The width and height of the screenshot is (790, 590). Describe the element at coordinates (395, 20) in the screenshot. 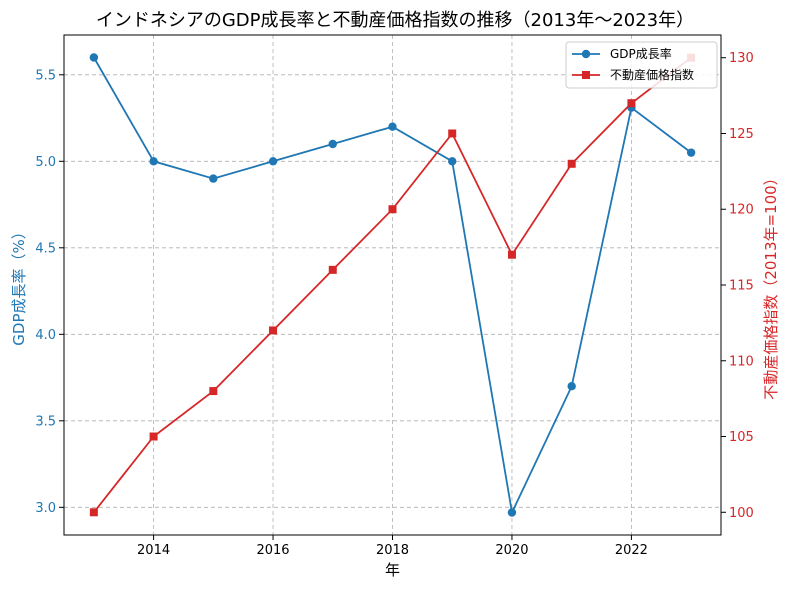

I see `chart-title: インドネシアのGDP成長率と不動産価格指数の推移（2013年〜2023年）` at that location.